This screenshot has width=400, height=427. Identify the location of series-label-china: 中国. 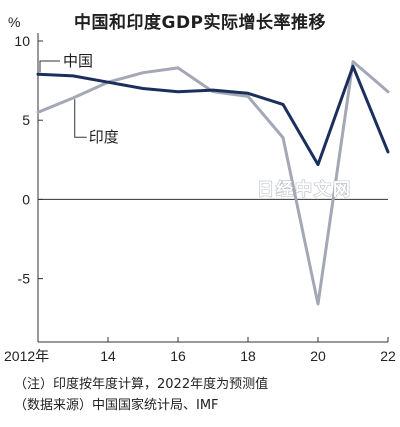
(78, 61).